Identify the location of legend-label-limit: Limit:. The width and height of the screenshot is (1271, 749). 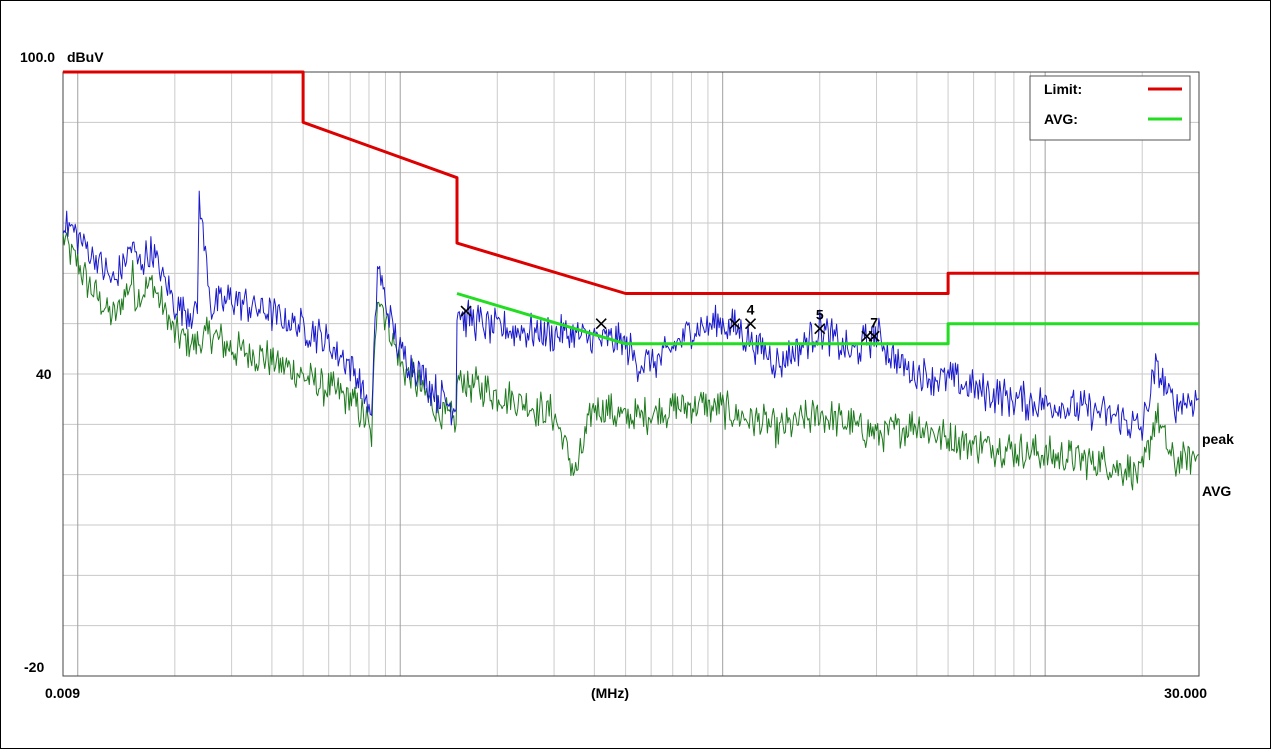
(1063, 89).